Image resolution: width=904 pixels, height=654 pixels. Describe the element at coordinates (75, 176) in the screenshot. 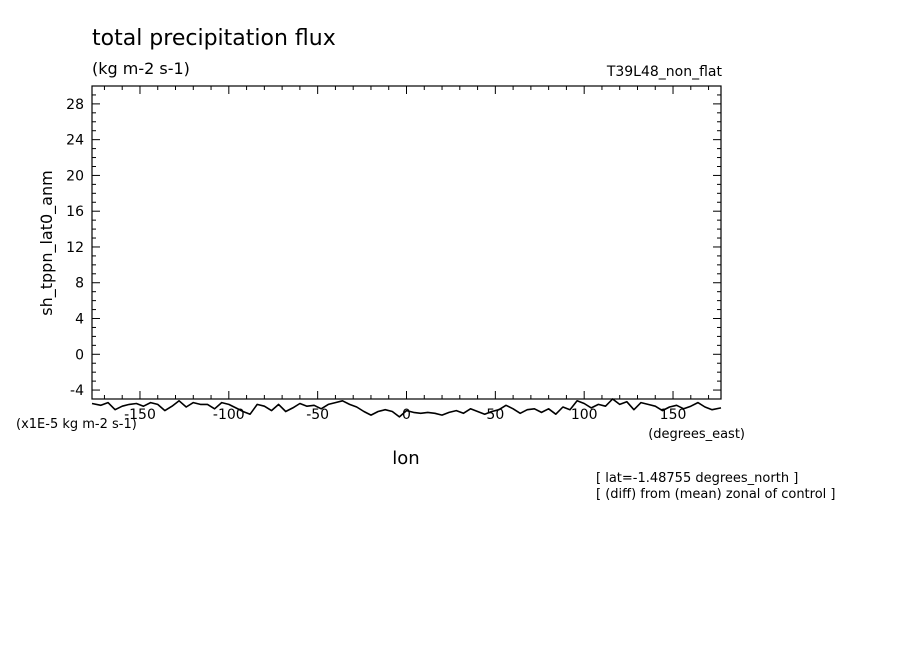

I see `y-tick-label: 20` at that location.